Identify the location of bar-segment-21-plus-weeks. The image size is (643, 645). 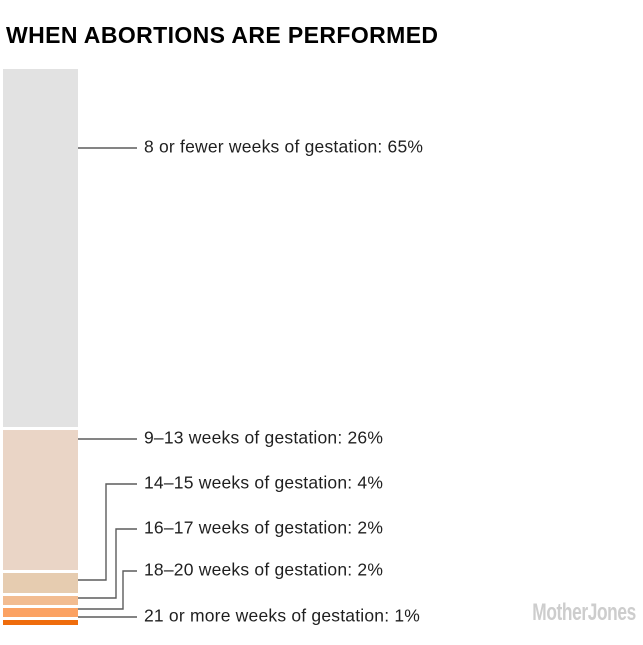
(40, 622).